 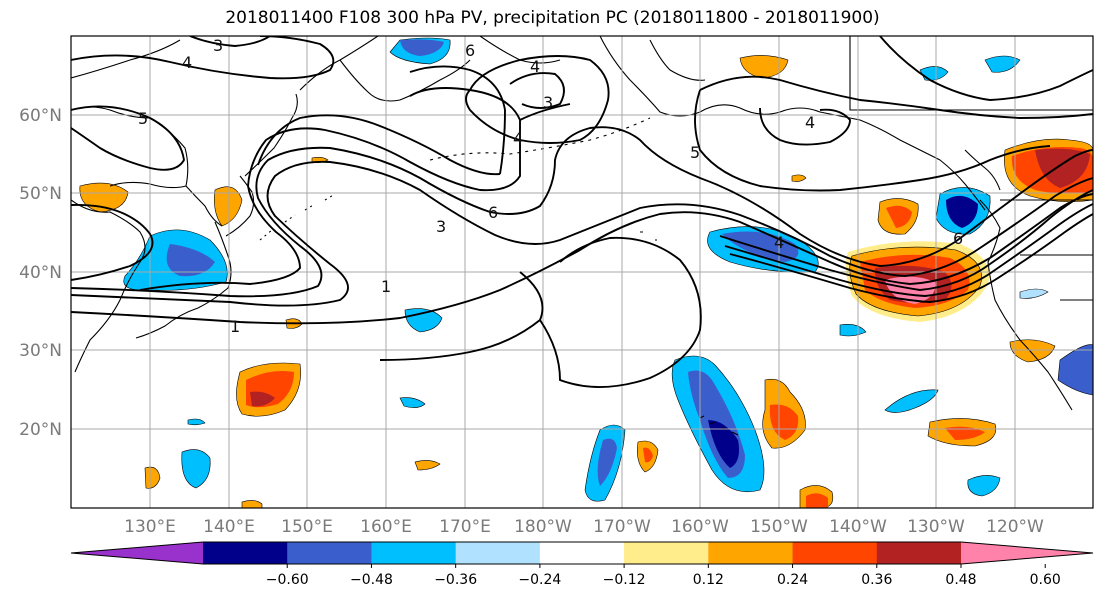 What do you see at coordinates (137, 553) in the screenshot?
I see `colorbar-extension-low` at bounding box center [137, 553].